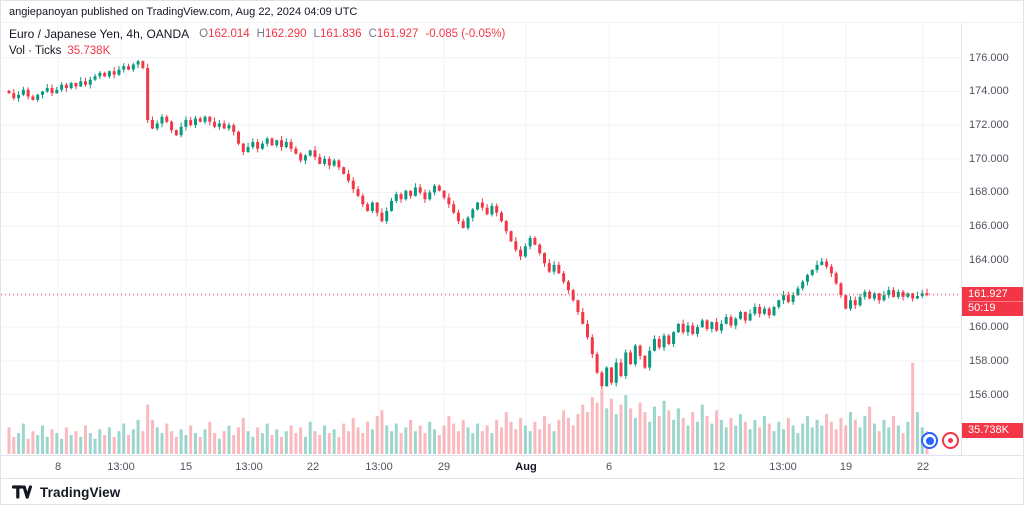 This screenshot has height=505, width=1024. I want to click on price-scale-label: 166.000, so click(989, 226).